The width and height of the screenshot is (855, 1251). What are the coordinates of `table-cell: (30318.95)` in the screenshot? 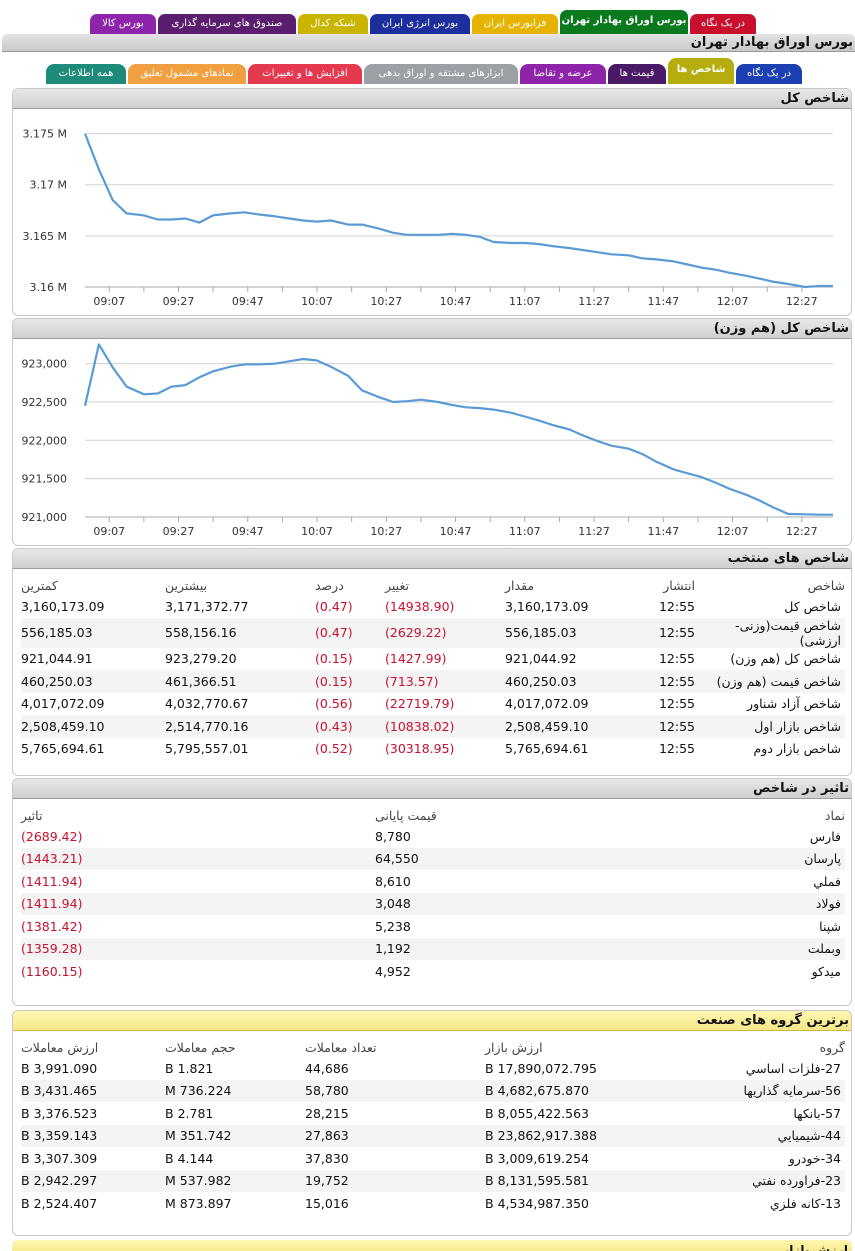 It's located at (420, 749).